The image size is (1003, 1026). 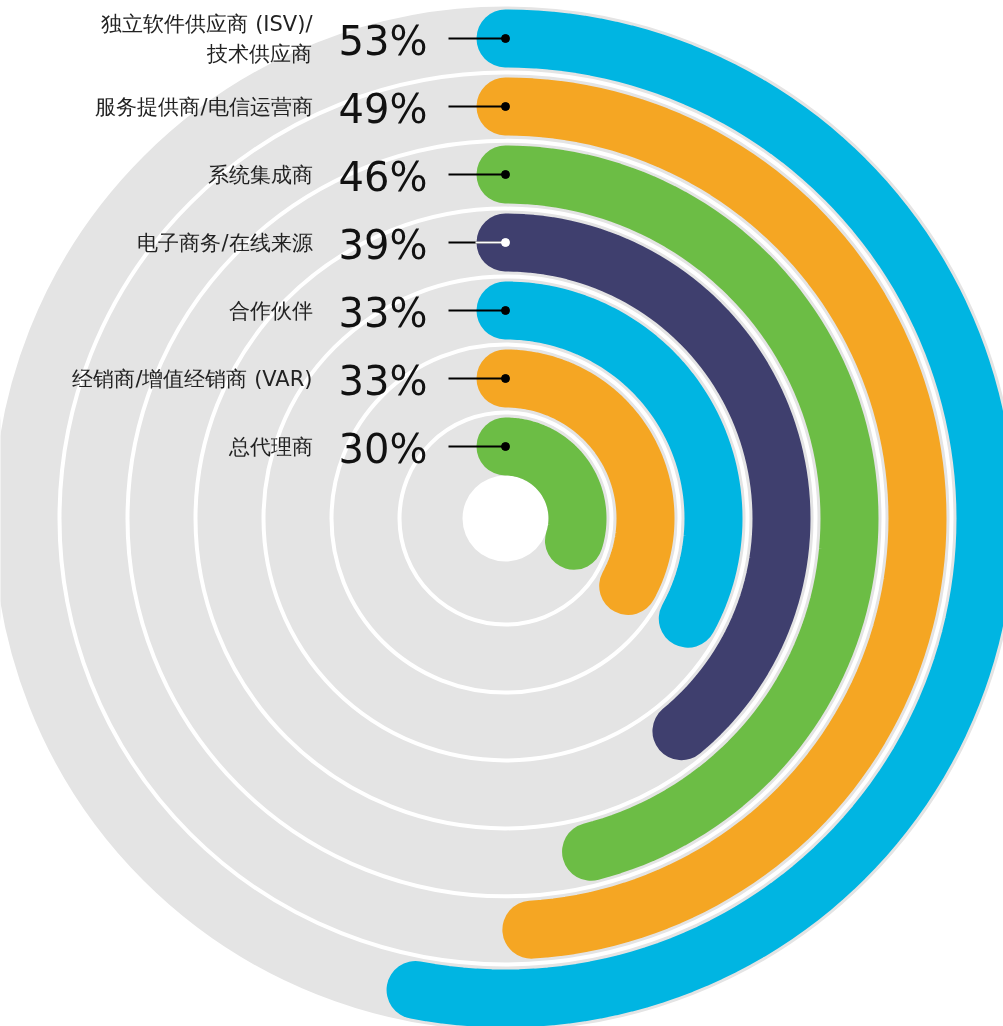 I want to click on category-label: 总代理商, so click(x=270, y=446).